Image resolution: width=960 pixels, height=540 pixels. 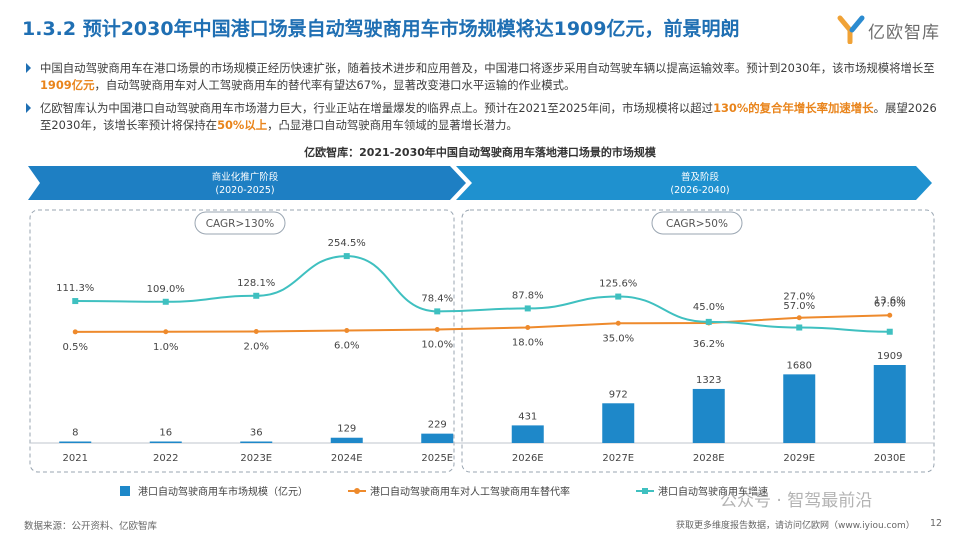 What do you see at coordinates (470, 491) in the screenshot?
I see `legend-label-2: 港口自动驾驶商用车对人工驾驶商用车替代率` at bounding box center [470, 491].